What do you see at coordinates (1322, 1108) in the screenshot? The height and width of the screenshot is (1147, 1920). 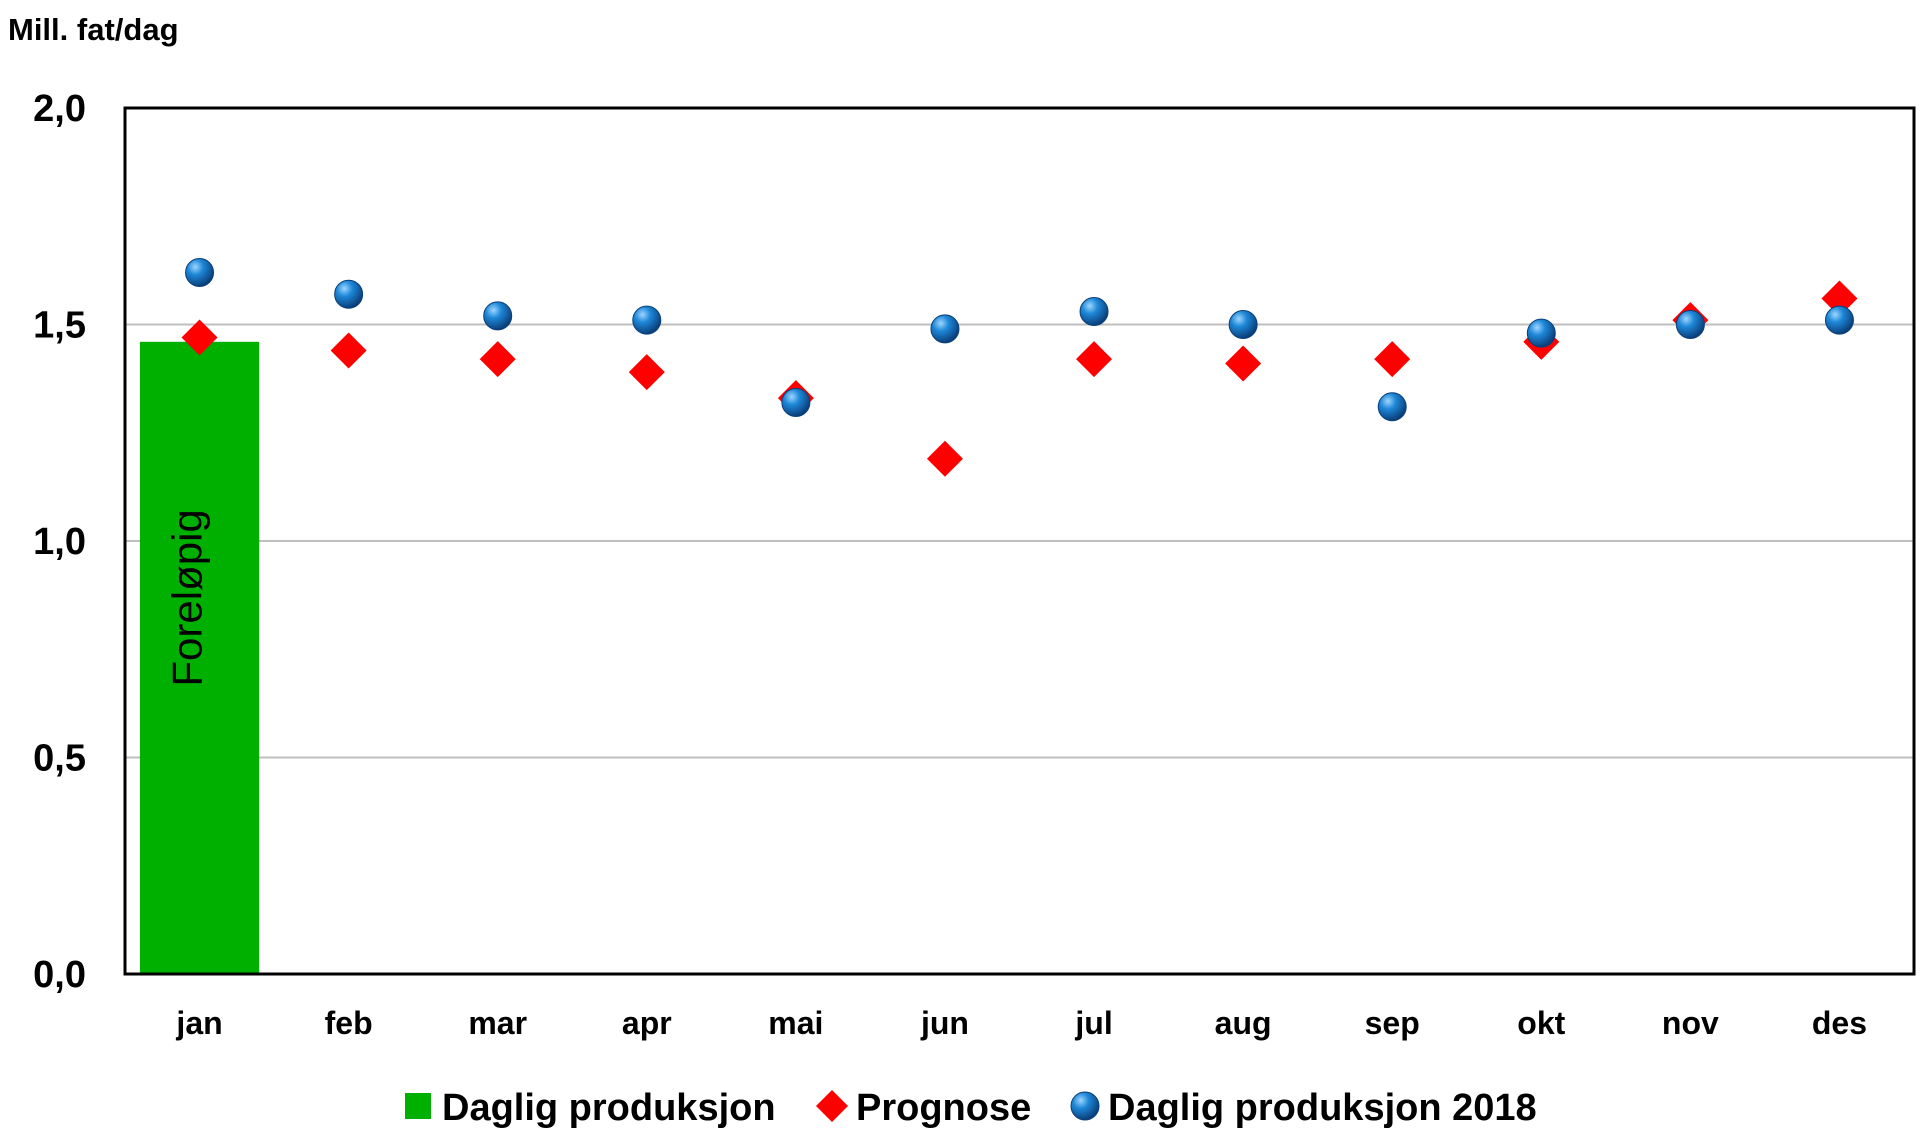 I see `legend-label: Daglig produksjon 2018` at bounding box center [1322, 1108].